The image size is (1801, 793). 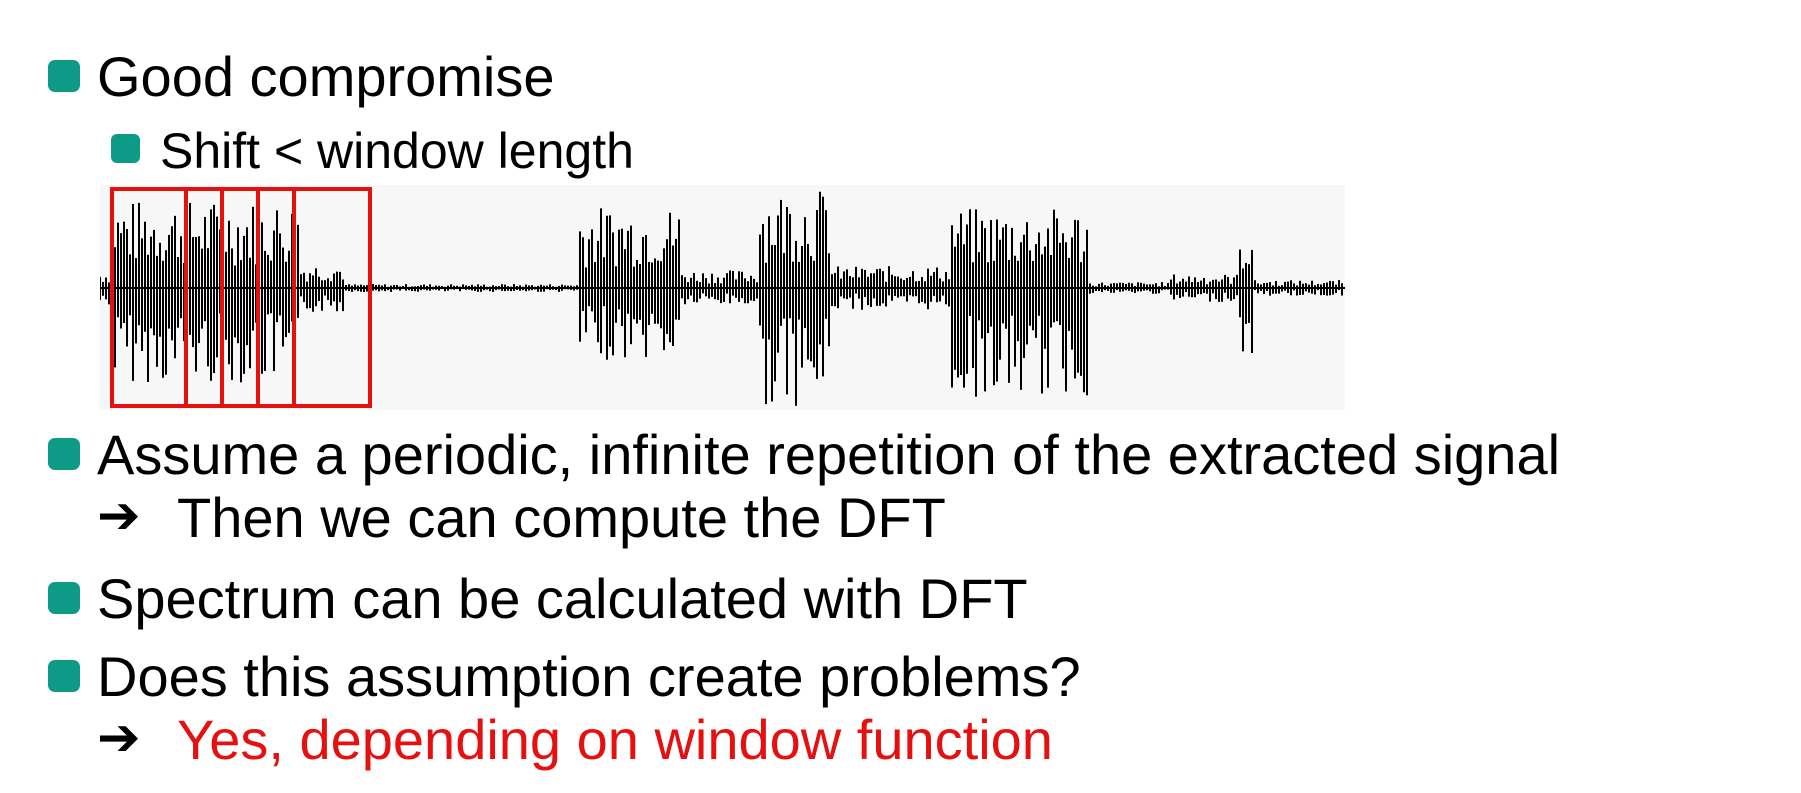 What do you see at coordinates (397, 151) in the screenshot?
I see `sub-bullet-text-shift: Shift < window length` at bounding box center [397, 151].